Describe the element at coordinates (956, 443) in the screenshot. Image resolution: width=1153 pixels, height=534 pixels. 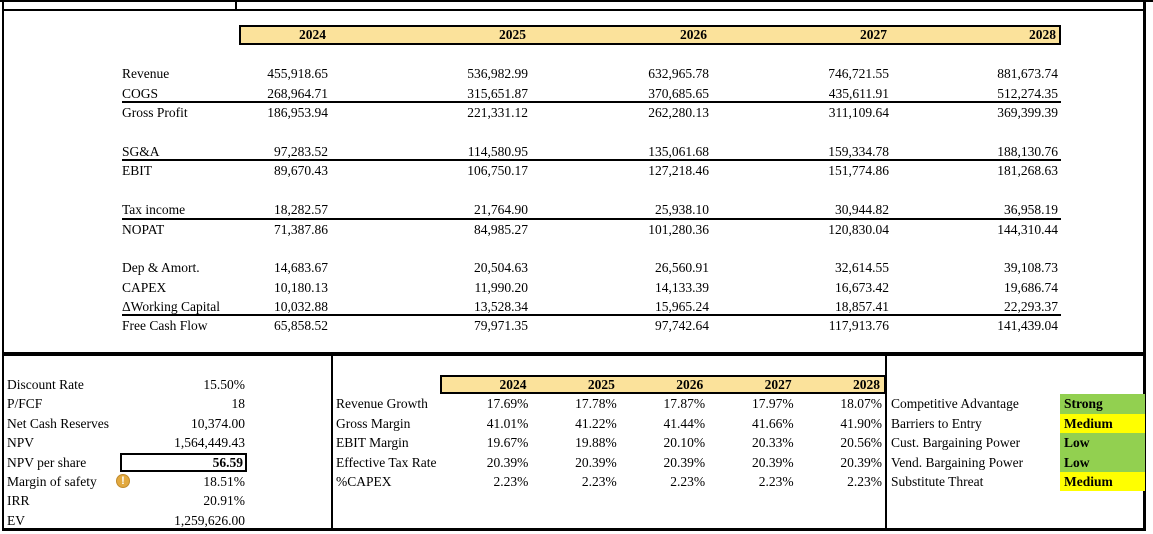
I see `row-label: Cust. Bargaining Power` at that location.